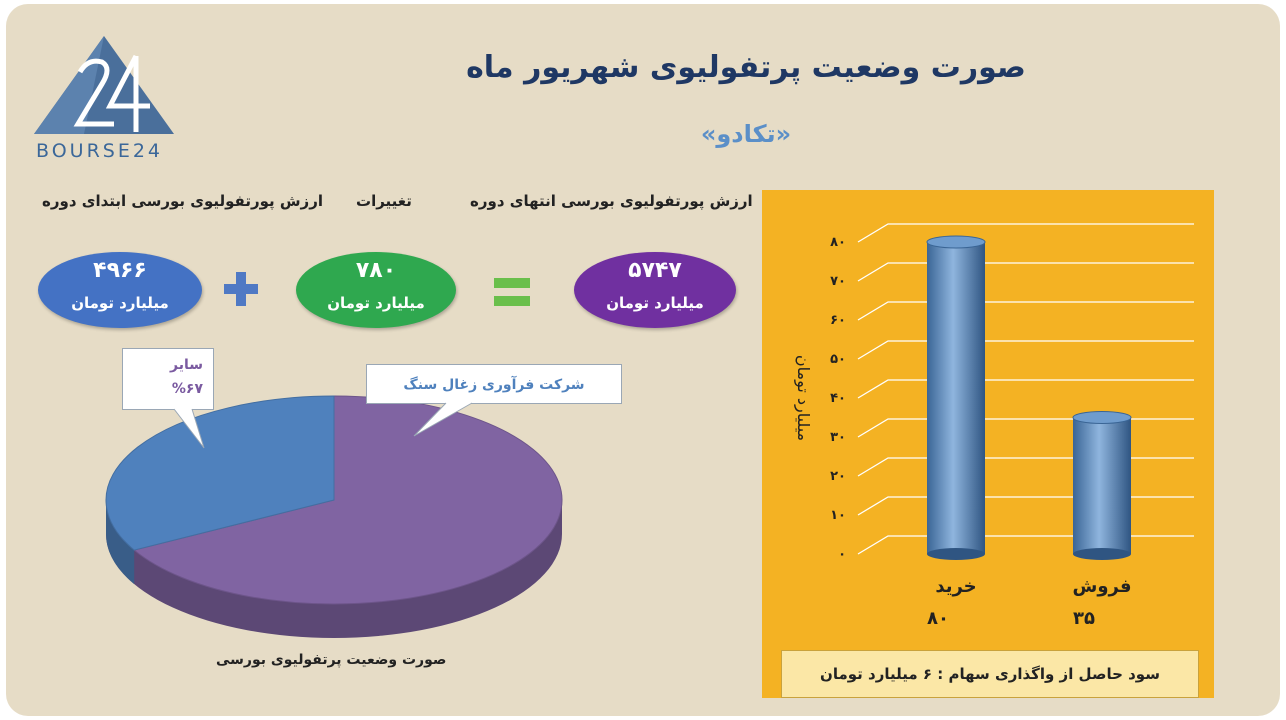 Image resolution: width=1286 pixels, height=720 pixels. What do you see at coordinates (803, 398) in the screenshot?
I see `y-axis-label: میلیارد تومان` at bounding box center [803, 398].